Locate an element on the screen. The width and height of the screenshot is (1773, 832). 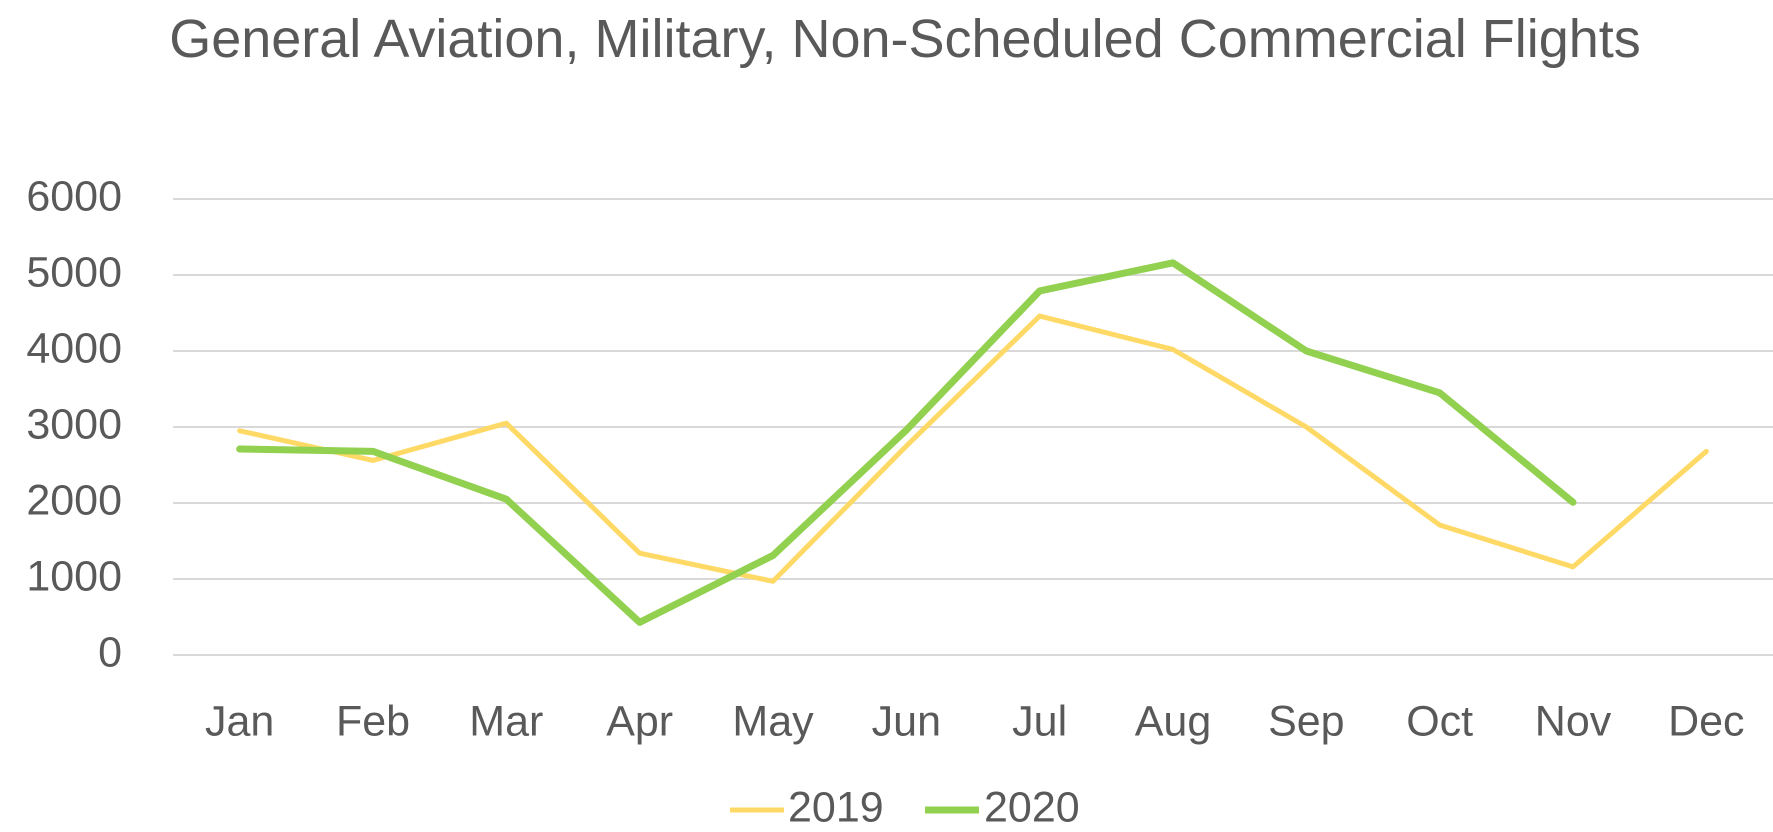
x-tick-label: Aug is located at coordinates (1173, 721).